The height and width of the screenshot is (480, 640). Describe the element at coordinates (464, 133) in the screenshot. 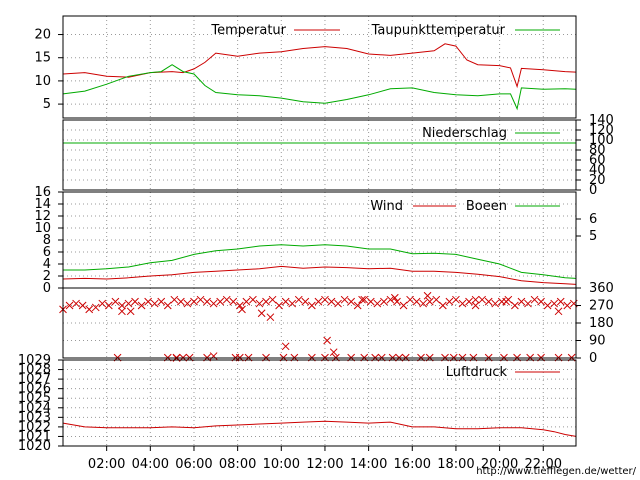

I see `precipitation-legend-label: Niederschlag` at that location.